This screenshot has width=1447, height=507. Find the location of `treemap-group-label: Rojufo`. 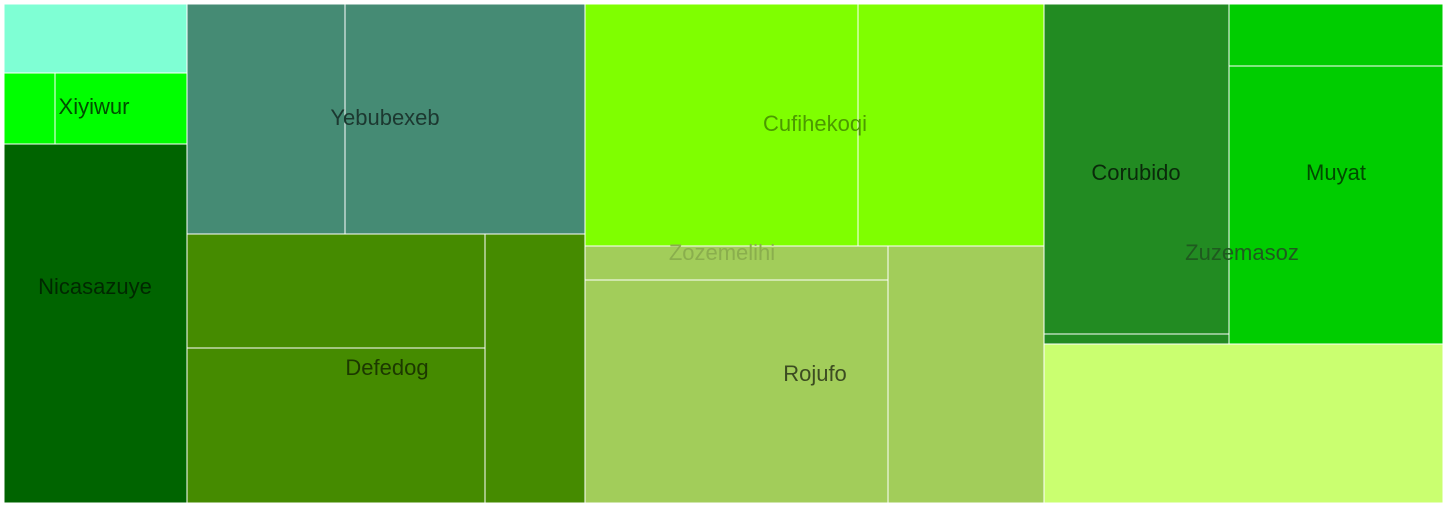

treemap-group-label: Rojufo is located at coordinates (815, 373).